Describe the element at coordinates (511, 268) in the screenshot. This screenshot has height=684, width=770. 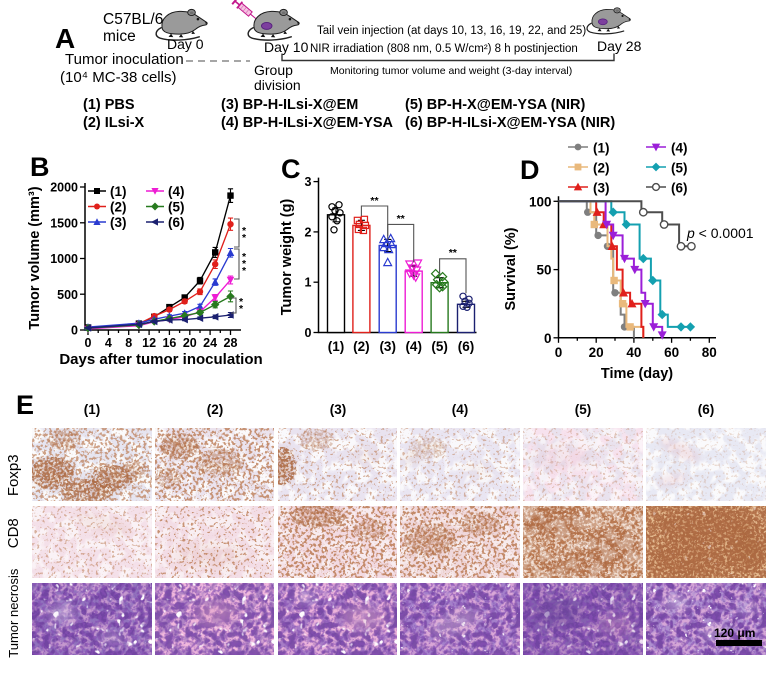
I see `svg-text: Survival (%)` at that location.